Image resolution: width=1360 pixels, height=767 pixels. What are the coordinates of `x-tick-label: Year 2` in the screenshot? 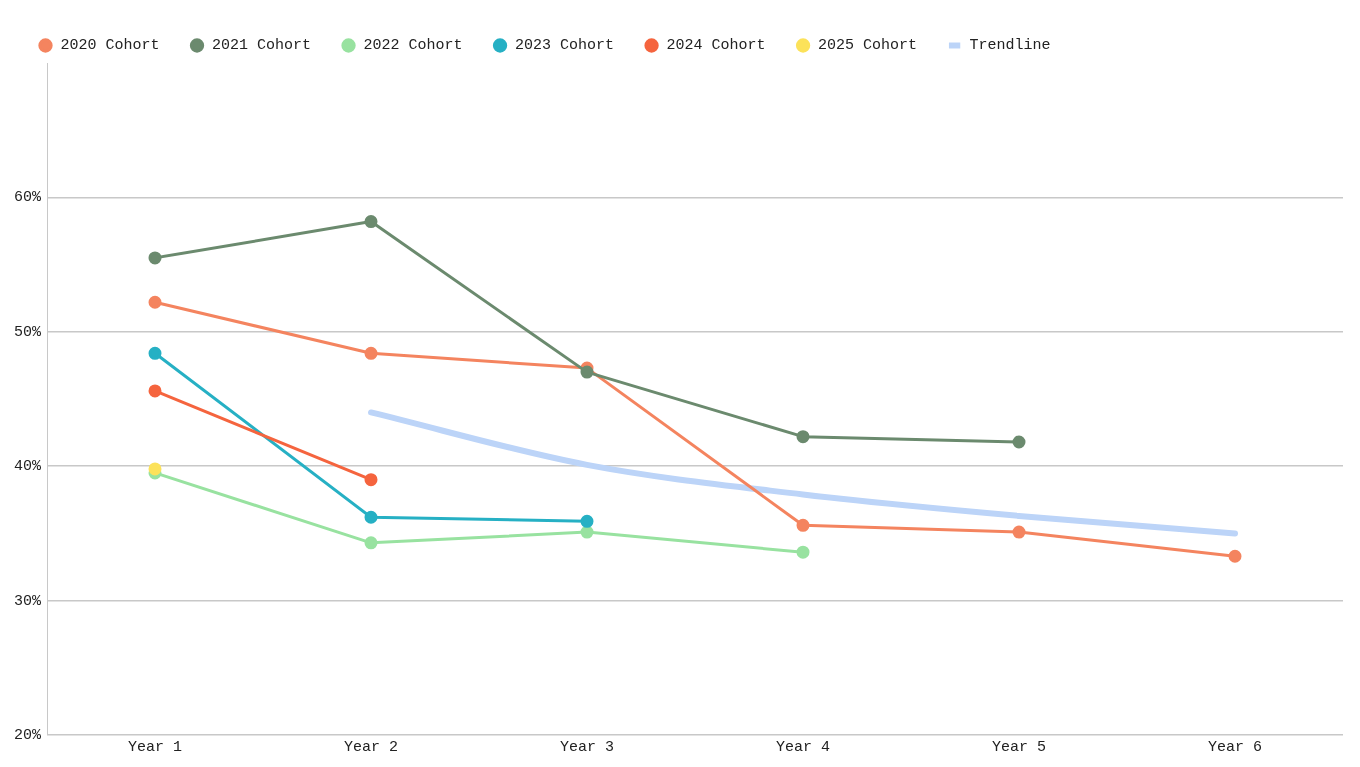 It's located at (371, 747).